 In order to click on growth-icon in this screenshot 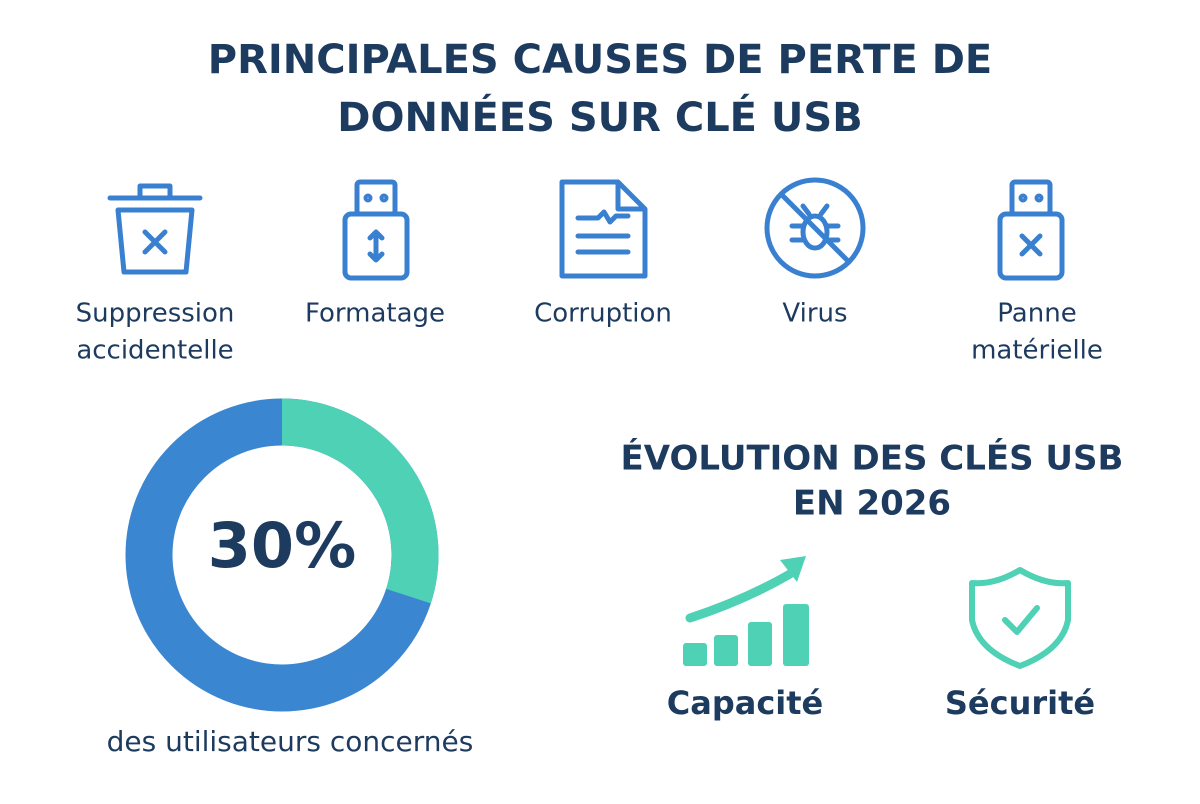, I will do `click(746, 611)`.